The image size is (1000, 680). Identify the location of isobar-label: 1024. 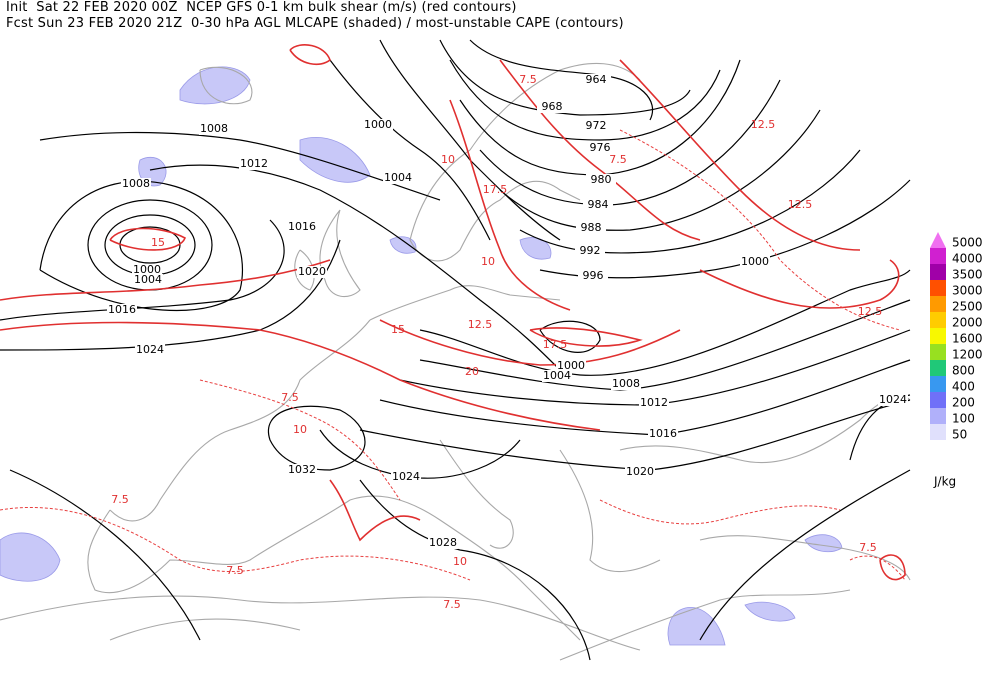
(893, 399).